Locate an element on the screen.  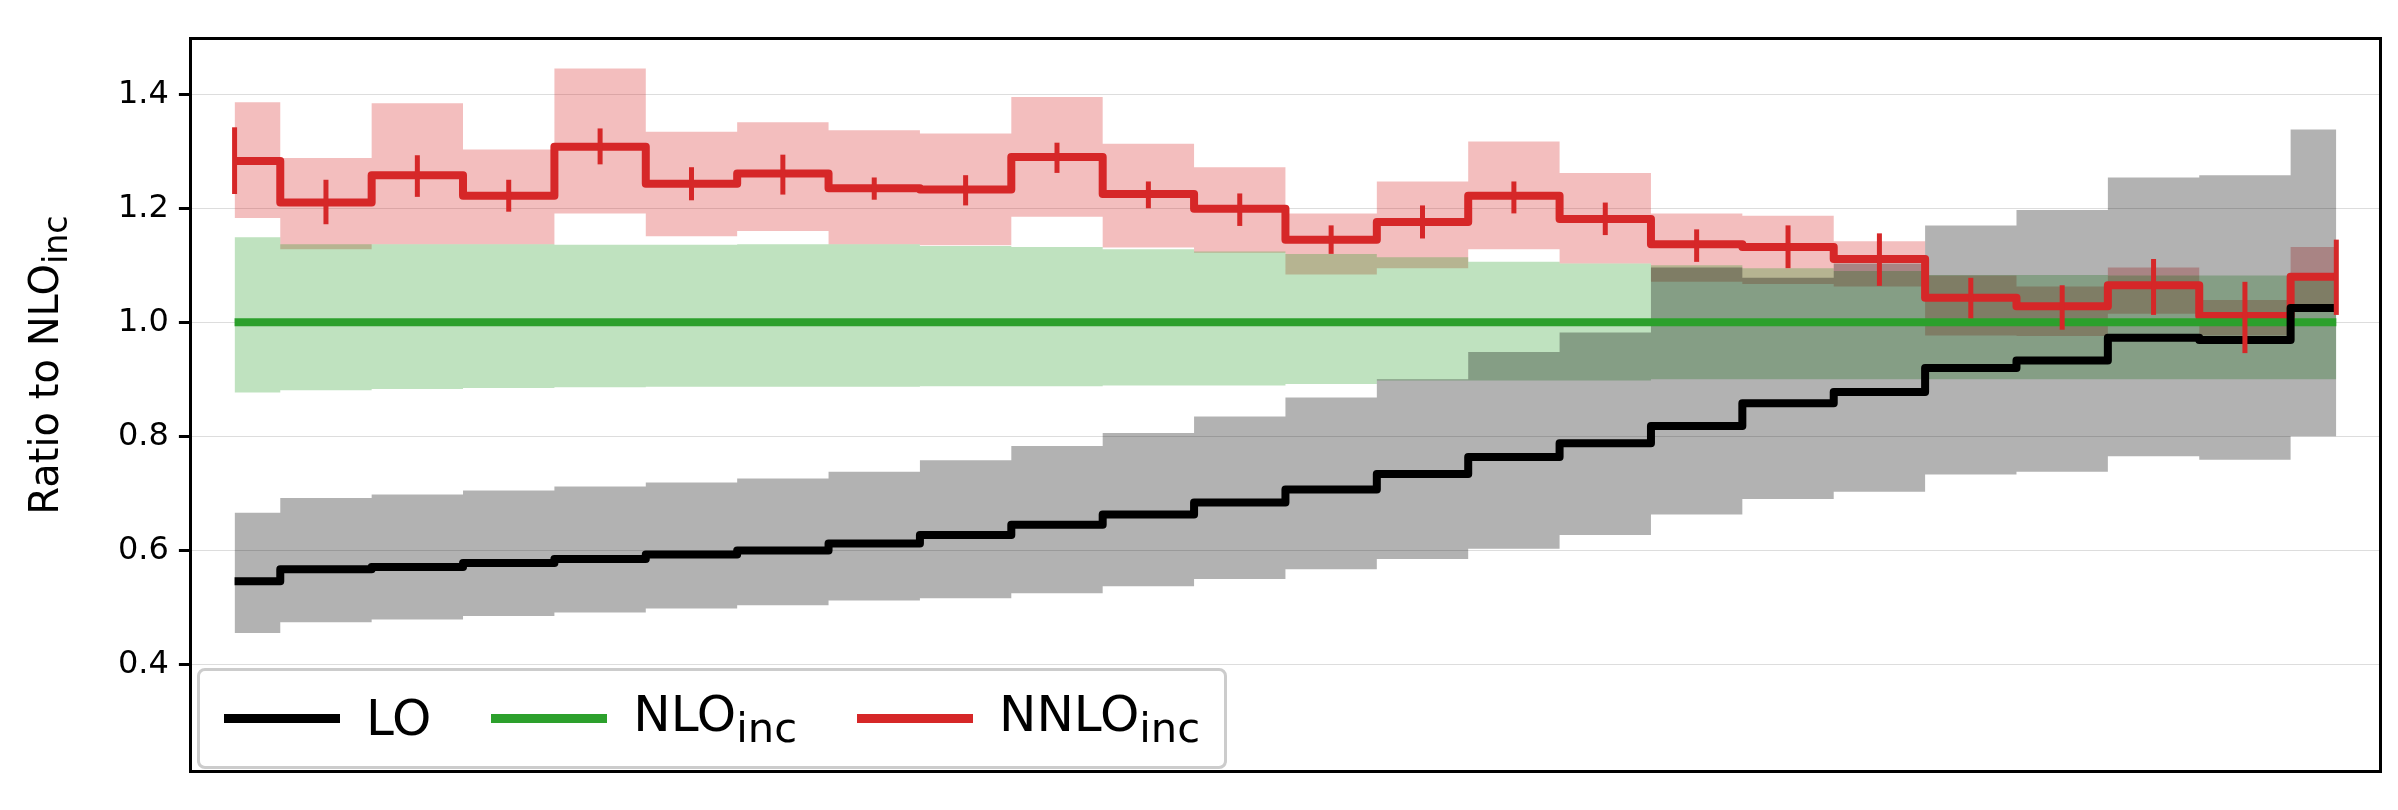
y-tick-label: 0.4 is located at coordinates (143, 661).